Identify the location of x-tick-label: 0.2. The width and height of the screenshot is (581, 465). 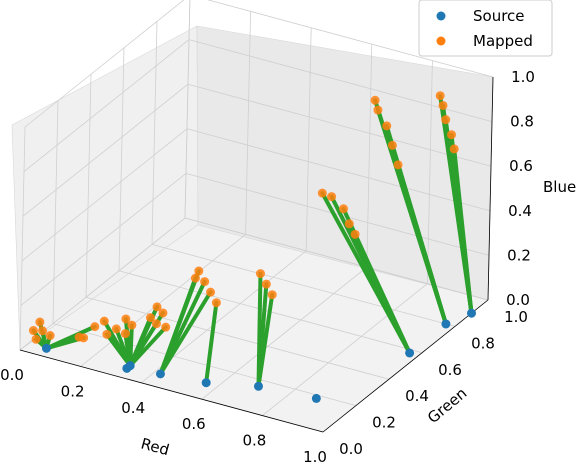
(73, 391).